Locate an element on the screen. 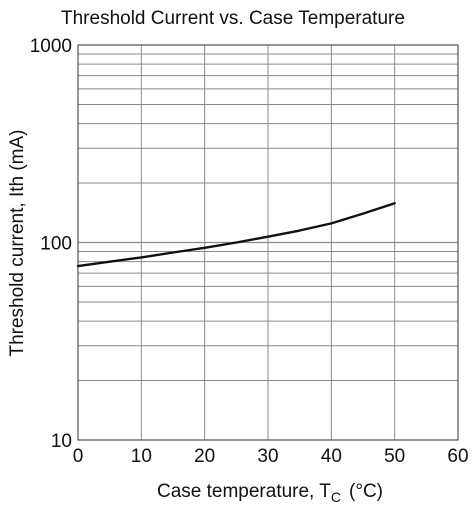 The height and width of the screenshot is (512, 473). y-tick-label: 10 is located at coordinates (61, 441).